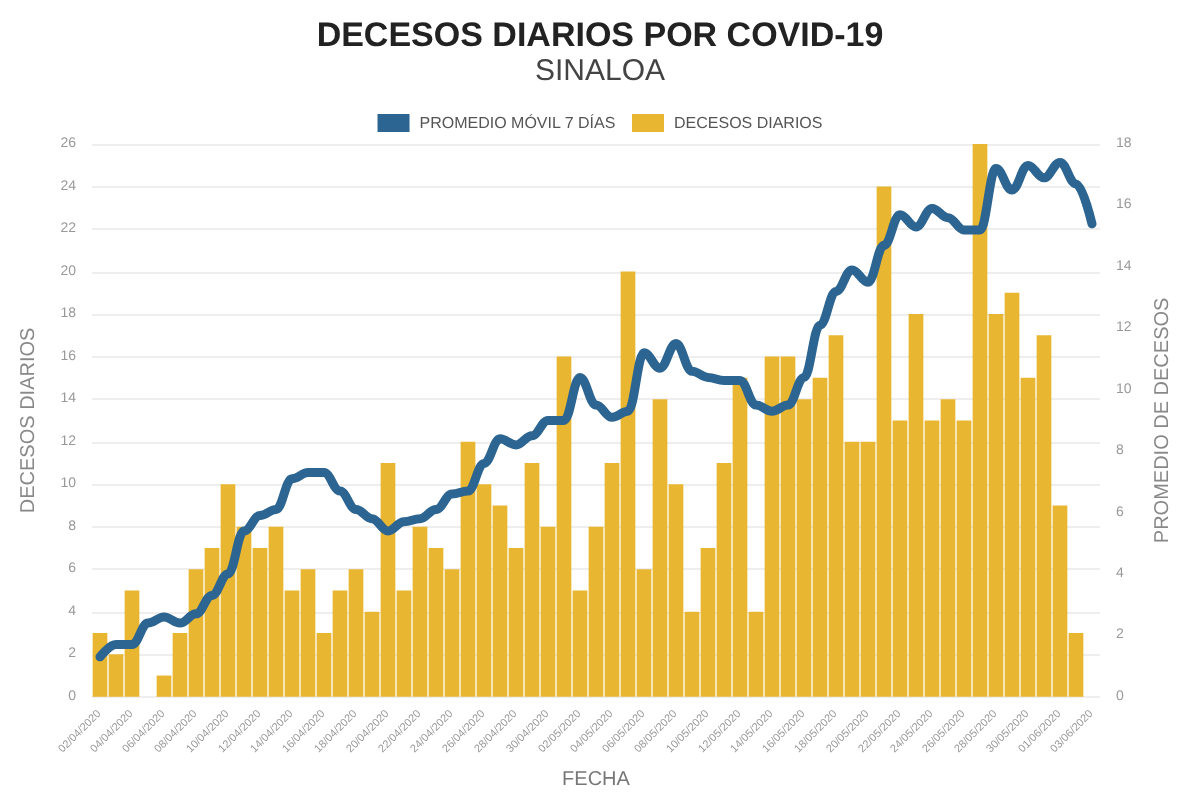  I want to click on y-axis-title: DECESOS DIARIOS, so click(28, 420).